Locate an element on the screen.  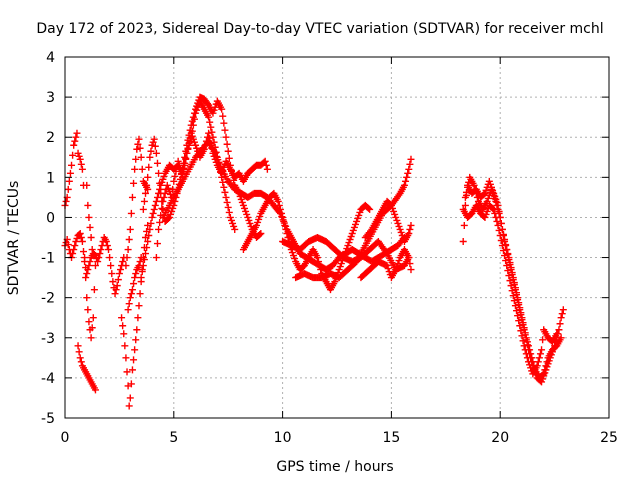
y-tick-label: 1 is located at coordinates (50, 178).